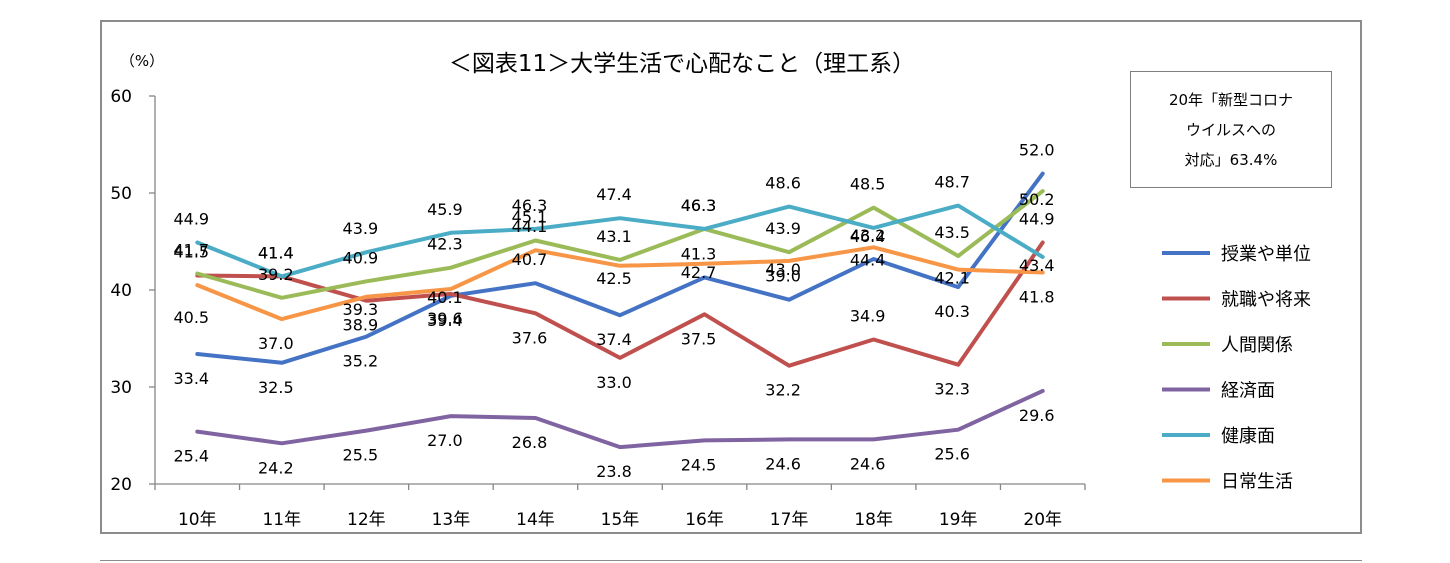 This screenshot has height=563, width=1450. Describe the element at coordinates (1042, 520) in the screenshot. I see `x-tick-label: 20年` at that location.